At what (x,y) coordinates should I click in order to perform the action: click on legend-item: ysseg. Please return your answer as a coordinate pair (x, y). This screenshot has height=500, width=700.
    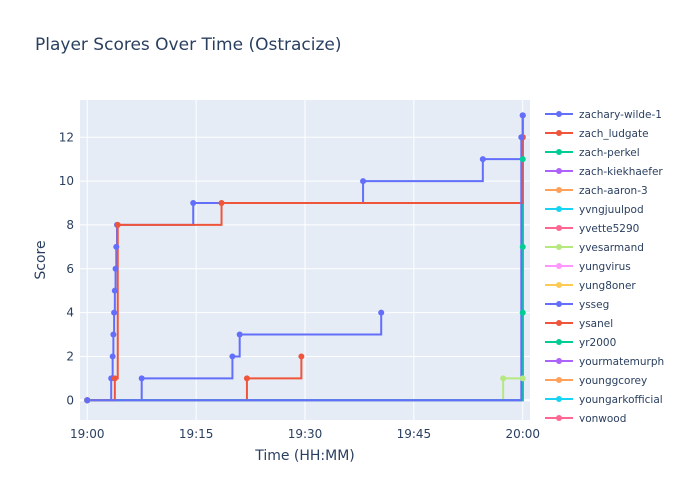
    Looking at the image, I should click on (577, 305).